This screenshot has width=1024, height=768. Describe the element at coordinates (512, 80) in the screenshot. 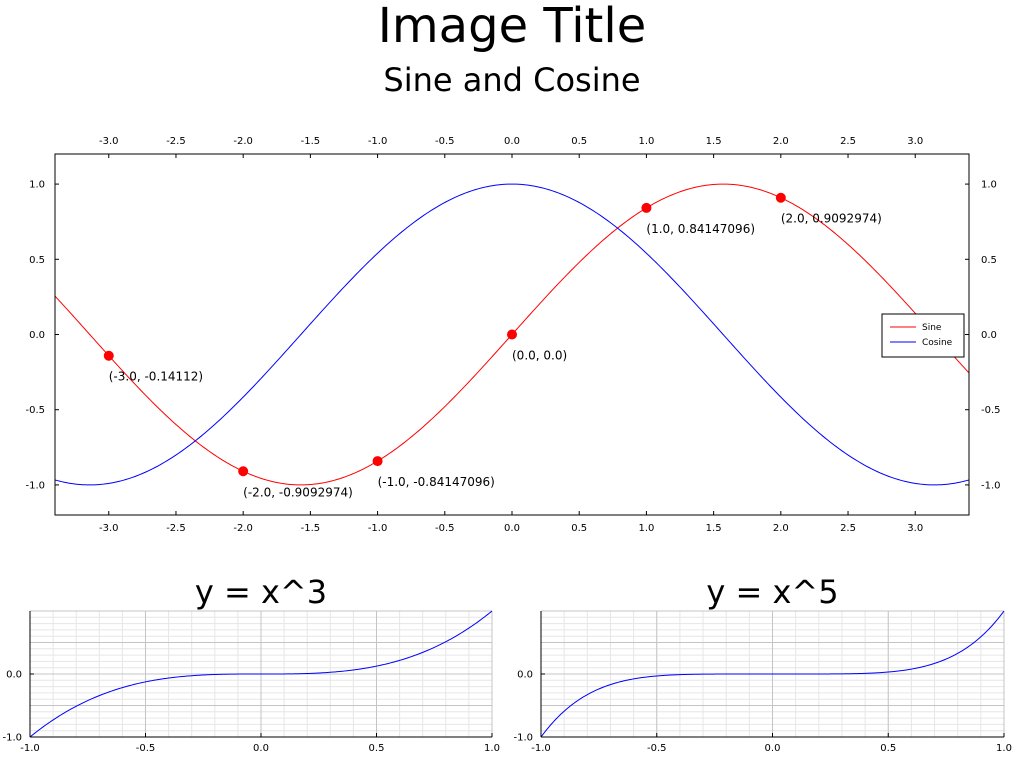

I see `page-subtitle: Sine and Cosine` at that location.